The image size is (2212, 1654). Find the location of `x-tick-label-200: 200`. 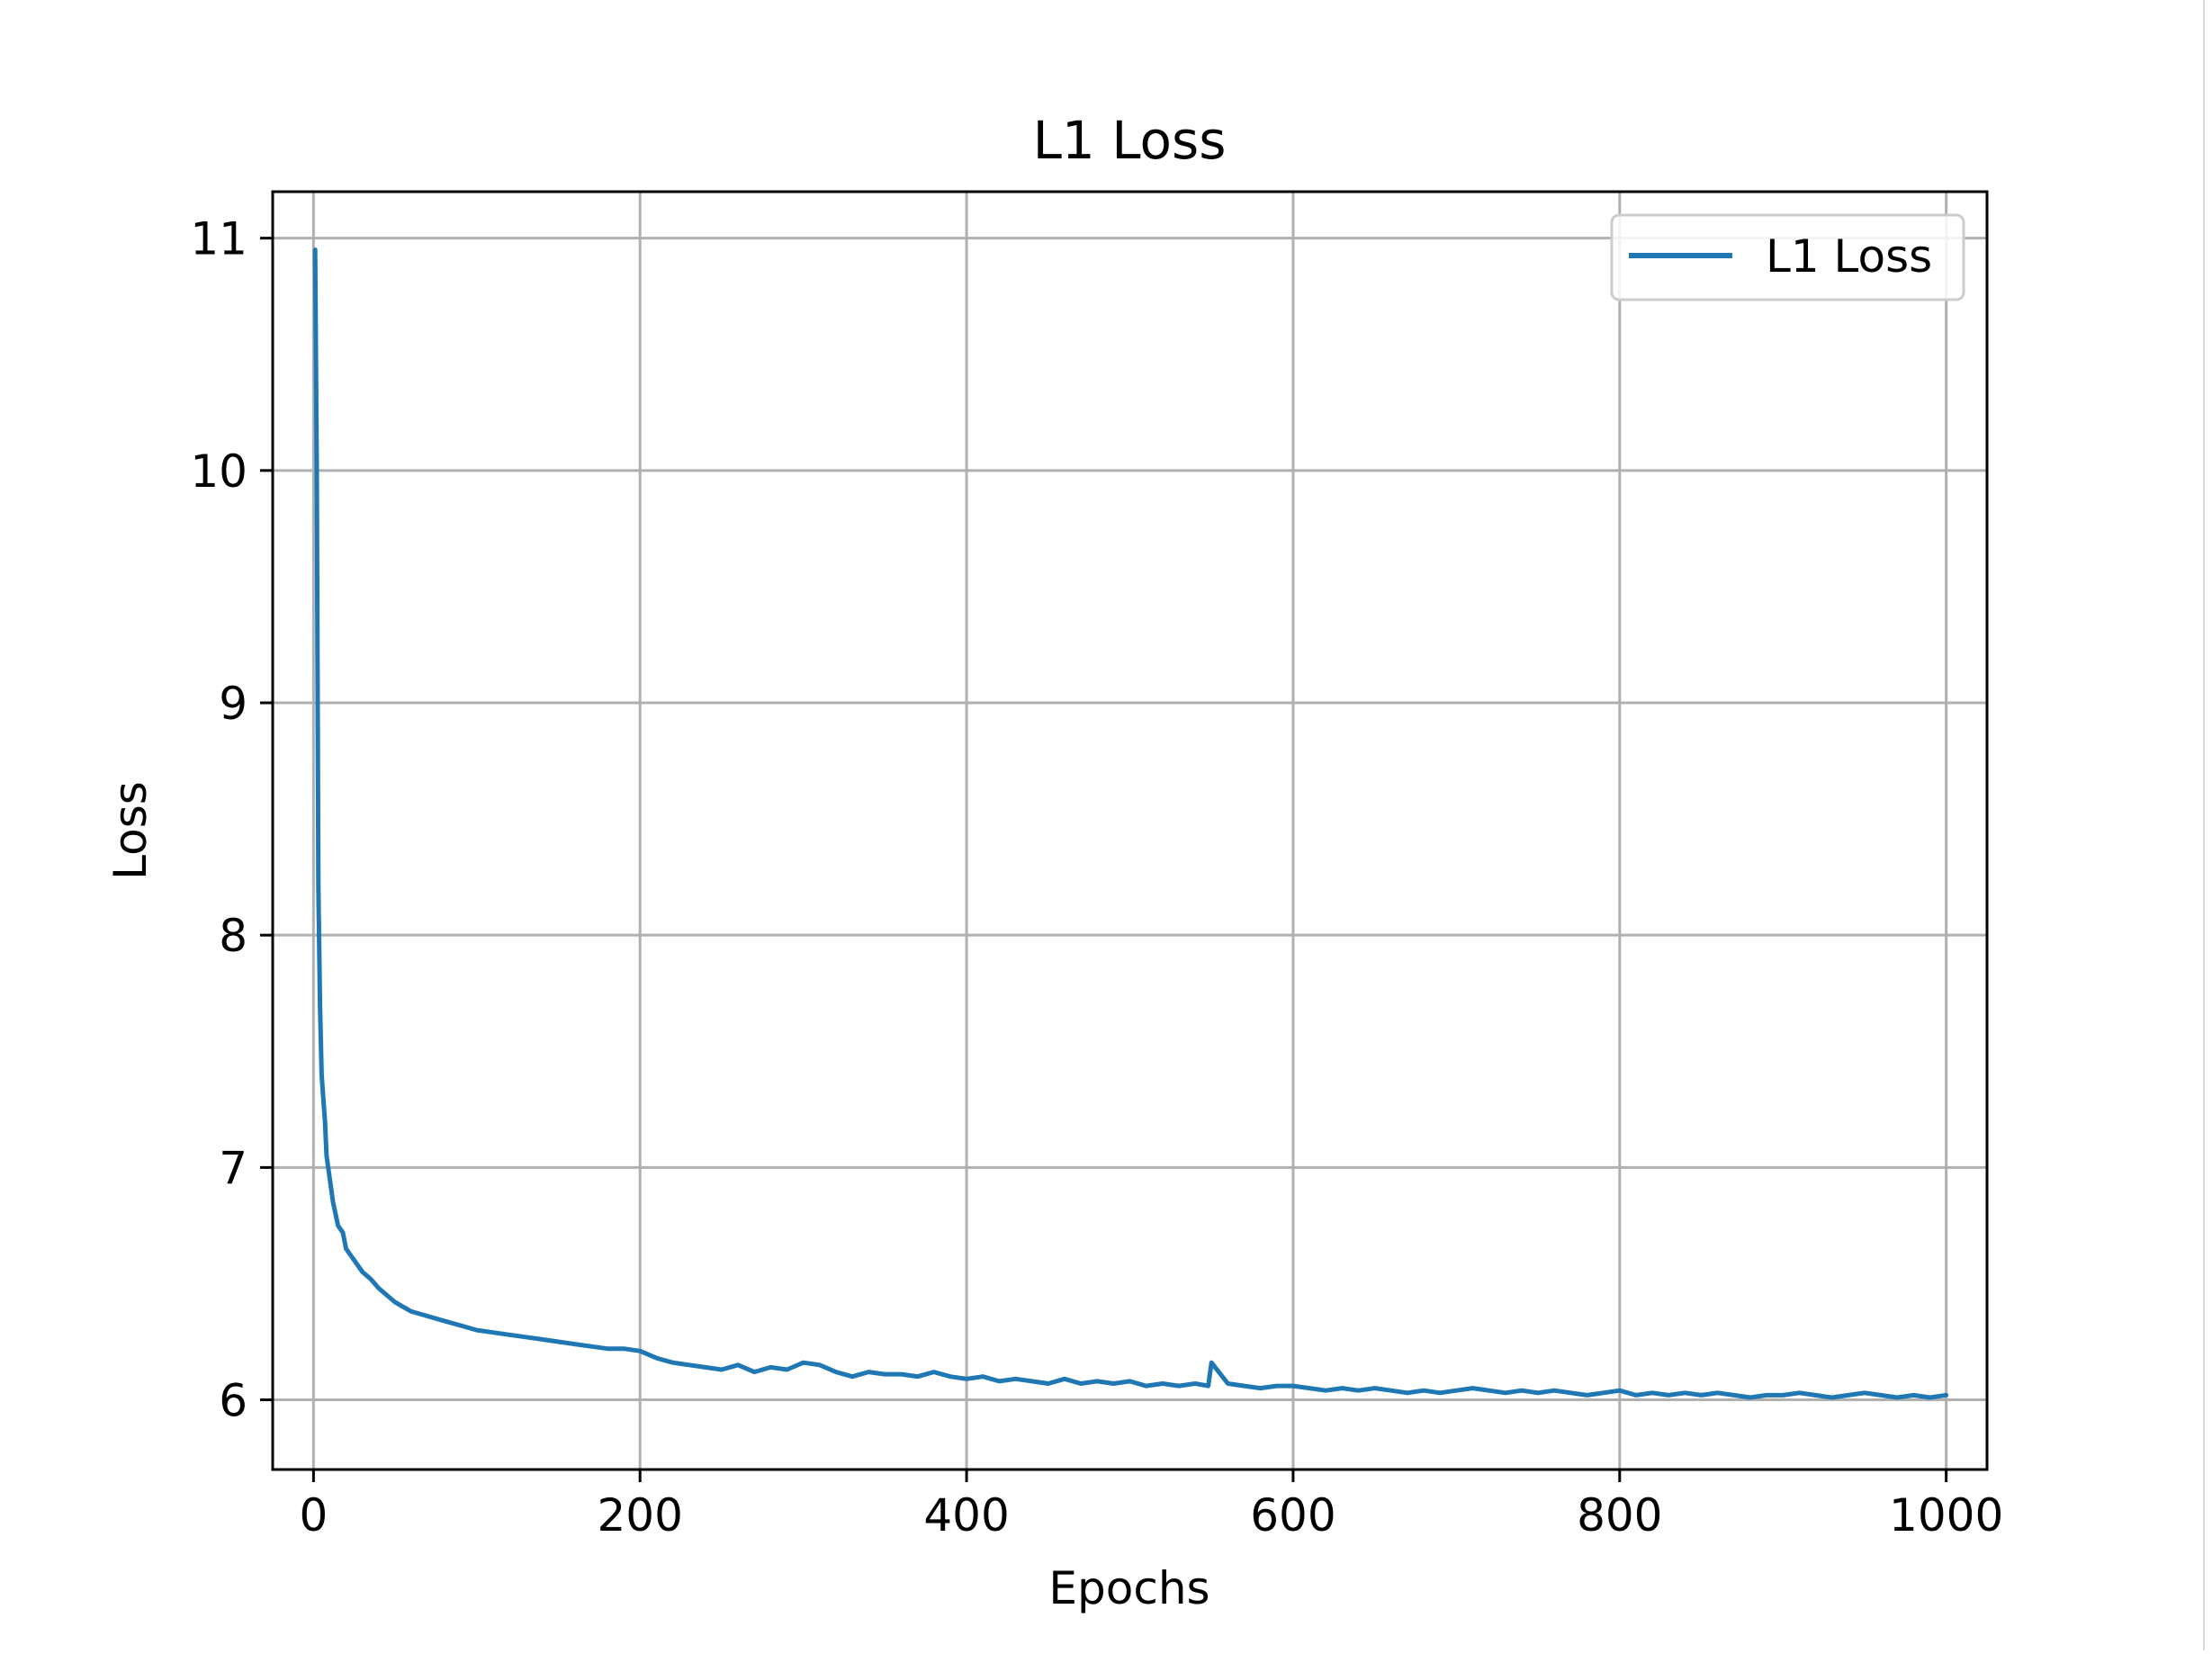

x-tick-label-200: 200 is located at coordinates (639, 1515).